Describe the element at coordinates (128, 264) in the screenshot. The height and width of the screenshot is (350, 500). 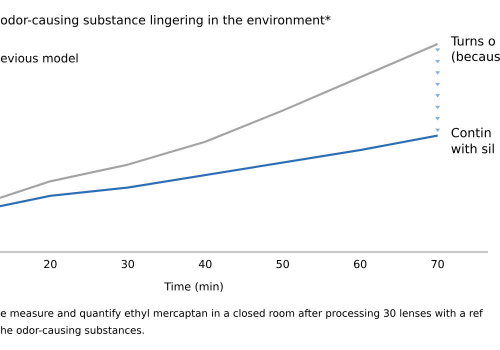
I see `x-tick-label: 30` at that location.